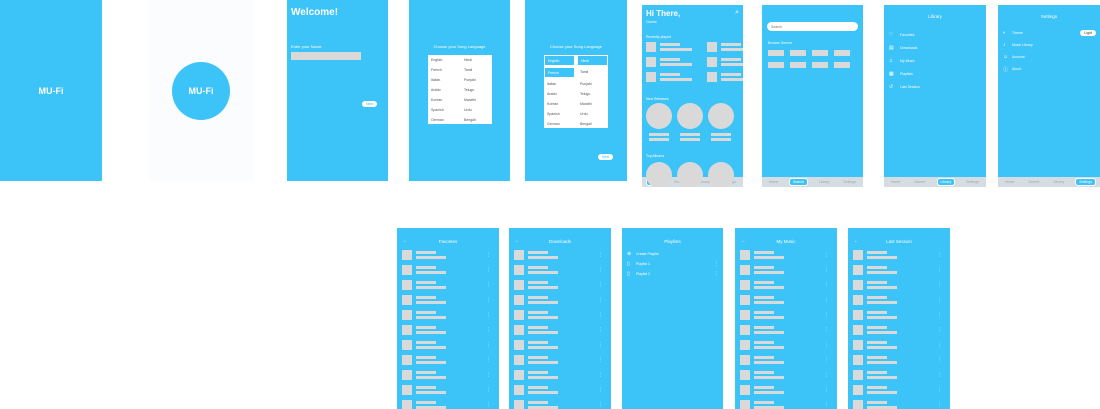  I want to click on theme-toggle: Light, so click(1088, 33).